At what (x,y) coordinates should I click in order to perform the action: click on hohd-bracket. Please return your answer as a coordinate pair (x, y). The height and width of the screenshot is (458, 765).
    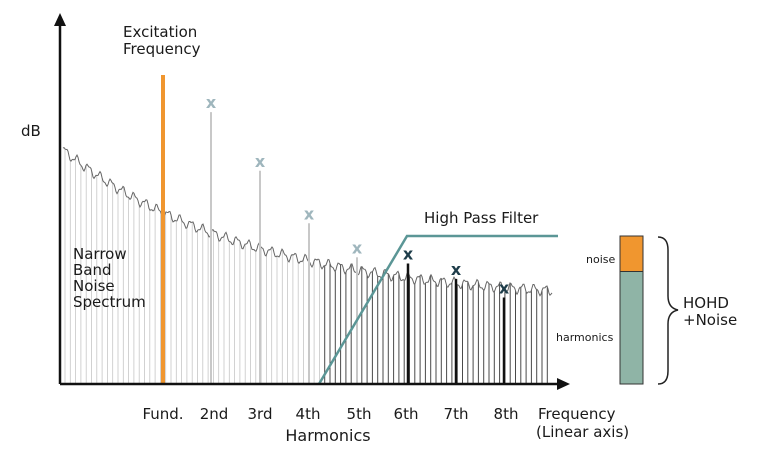
    Looking at the image, I should click on (668, 310).